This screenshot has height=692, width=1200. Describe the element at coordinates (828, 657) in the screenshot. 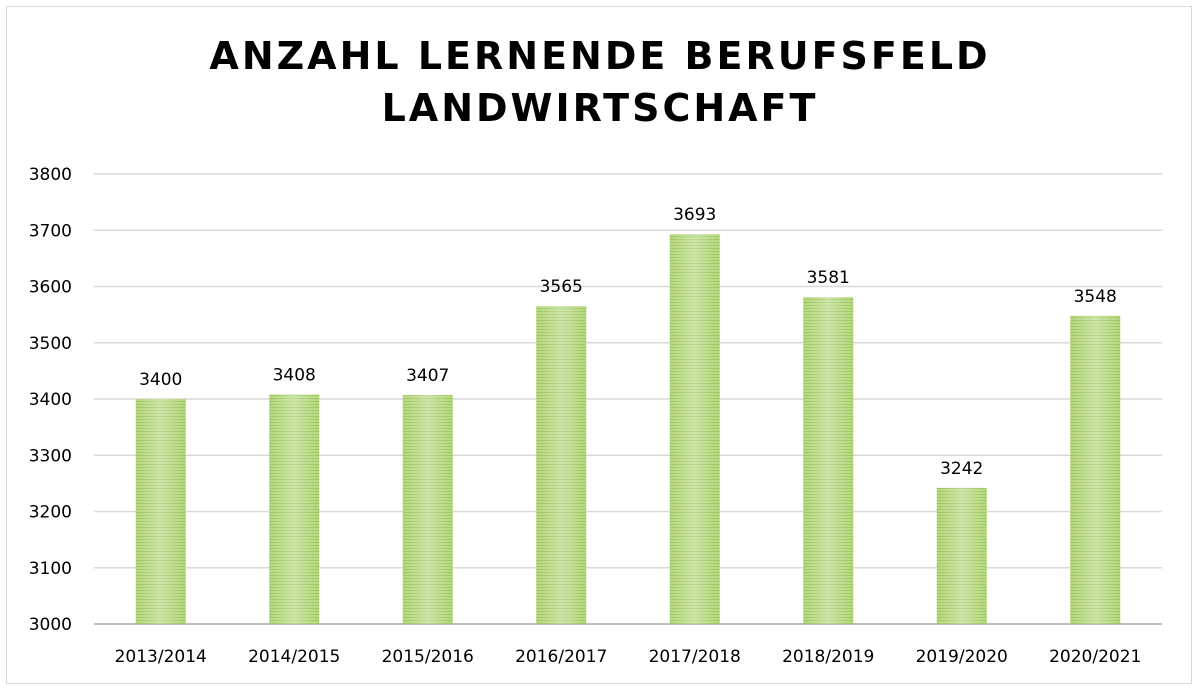

I see `x-tick-label: 2018/2019` at that location.